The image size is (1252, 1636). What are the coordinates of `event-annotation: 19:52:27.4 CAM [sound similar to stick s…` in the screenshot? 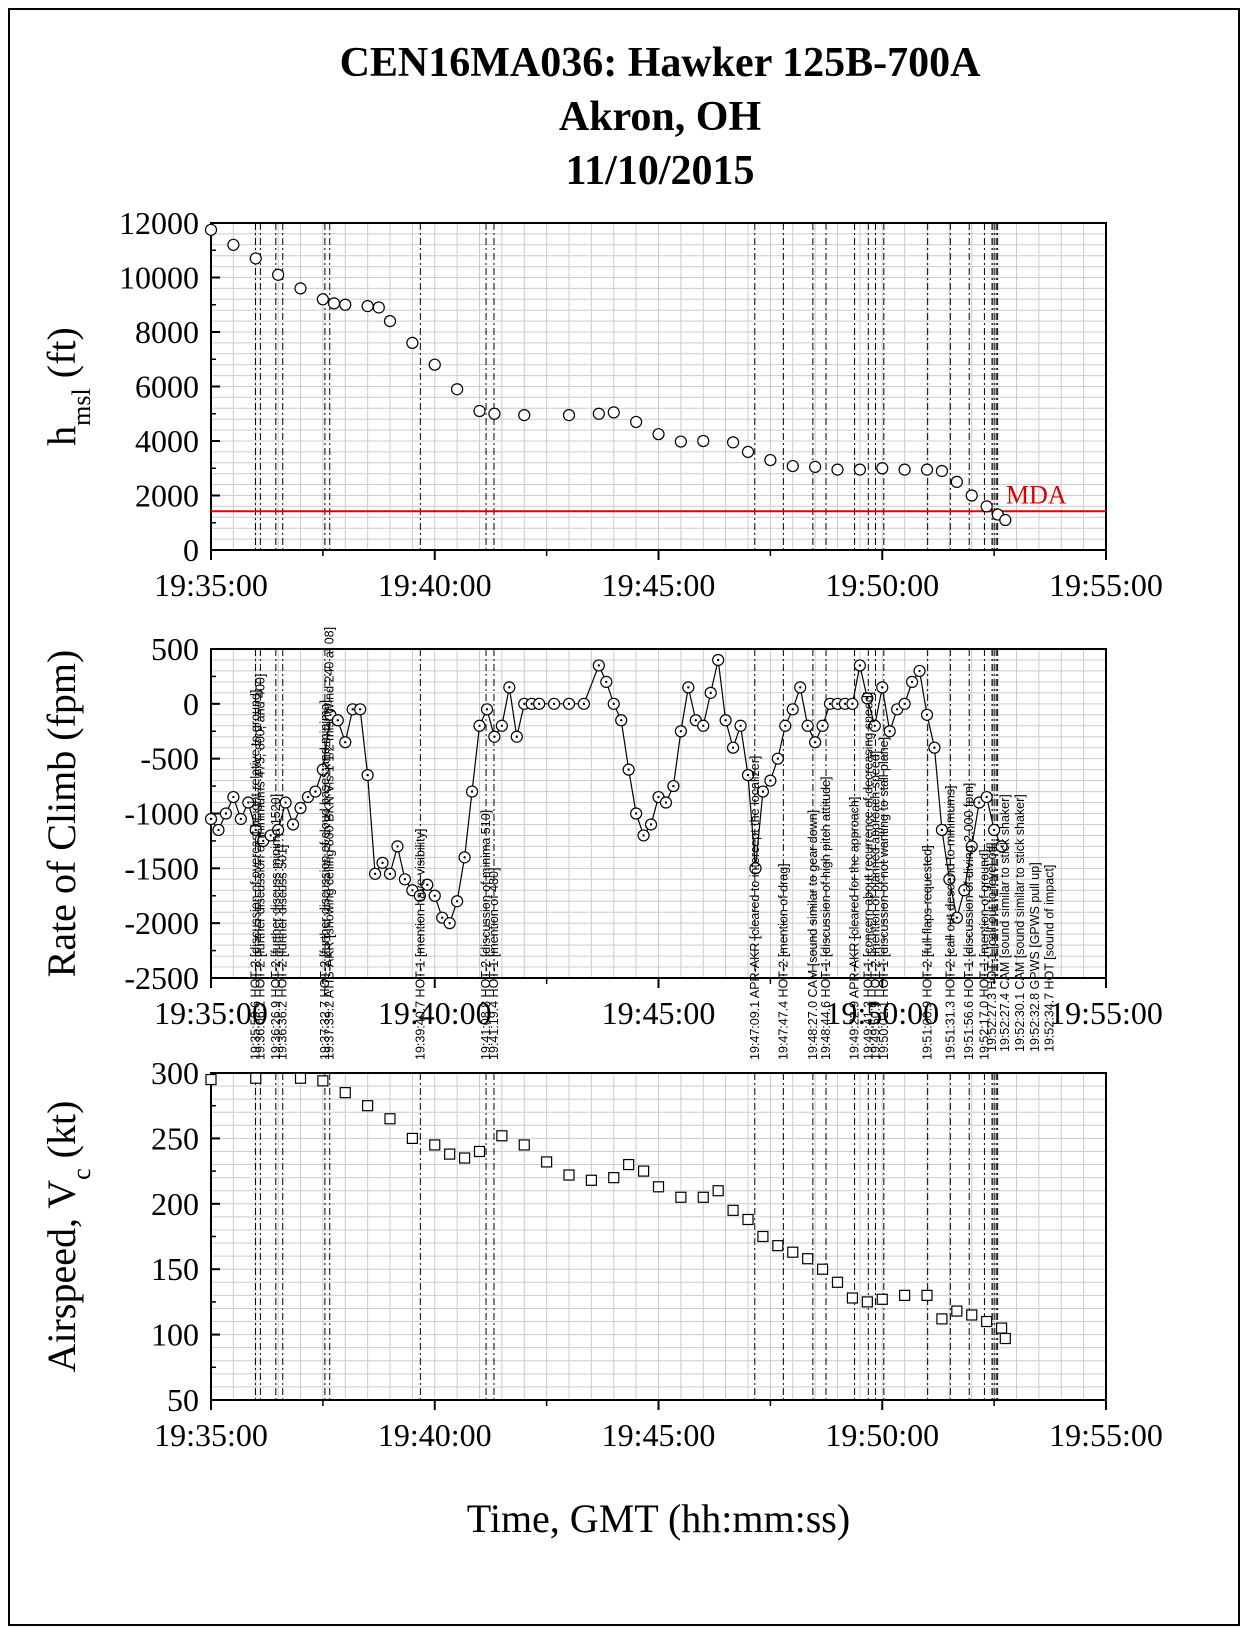 It's located at (1005, 923).